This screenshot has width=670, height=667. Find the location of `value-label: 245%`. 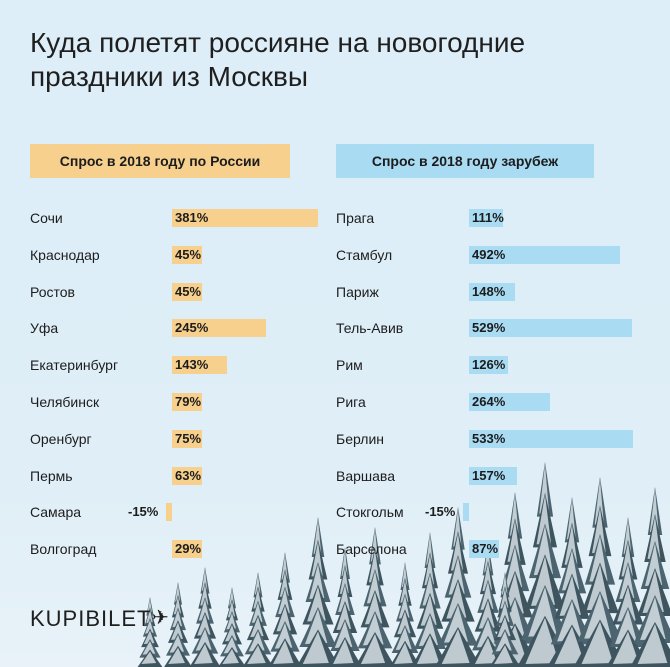

value-label: 245% is located at coordinates (192, 328).